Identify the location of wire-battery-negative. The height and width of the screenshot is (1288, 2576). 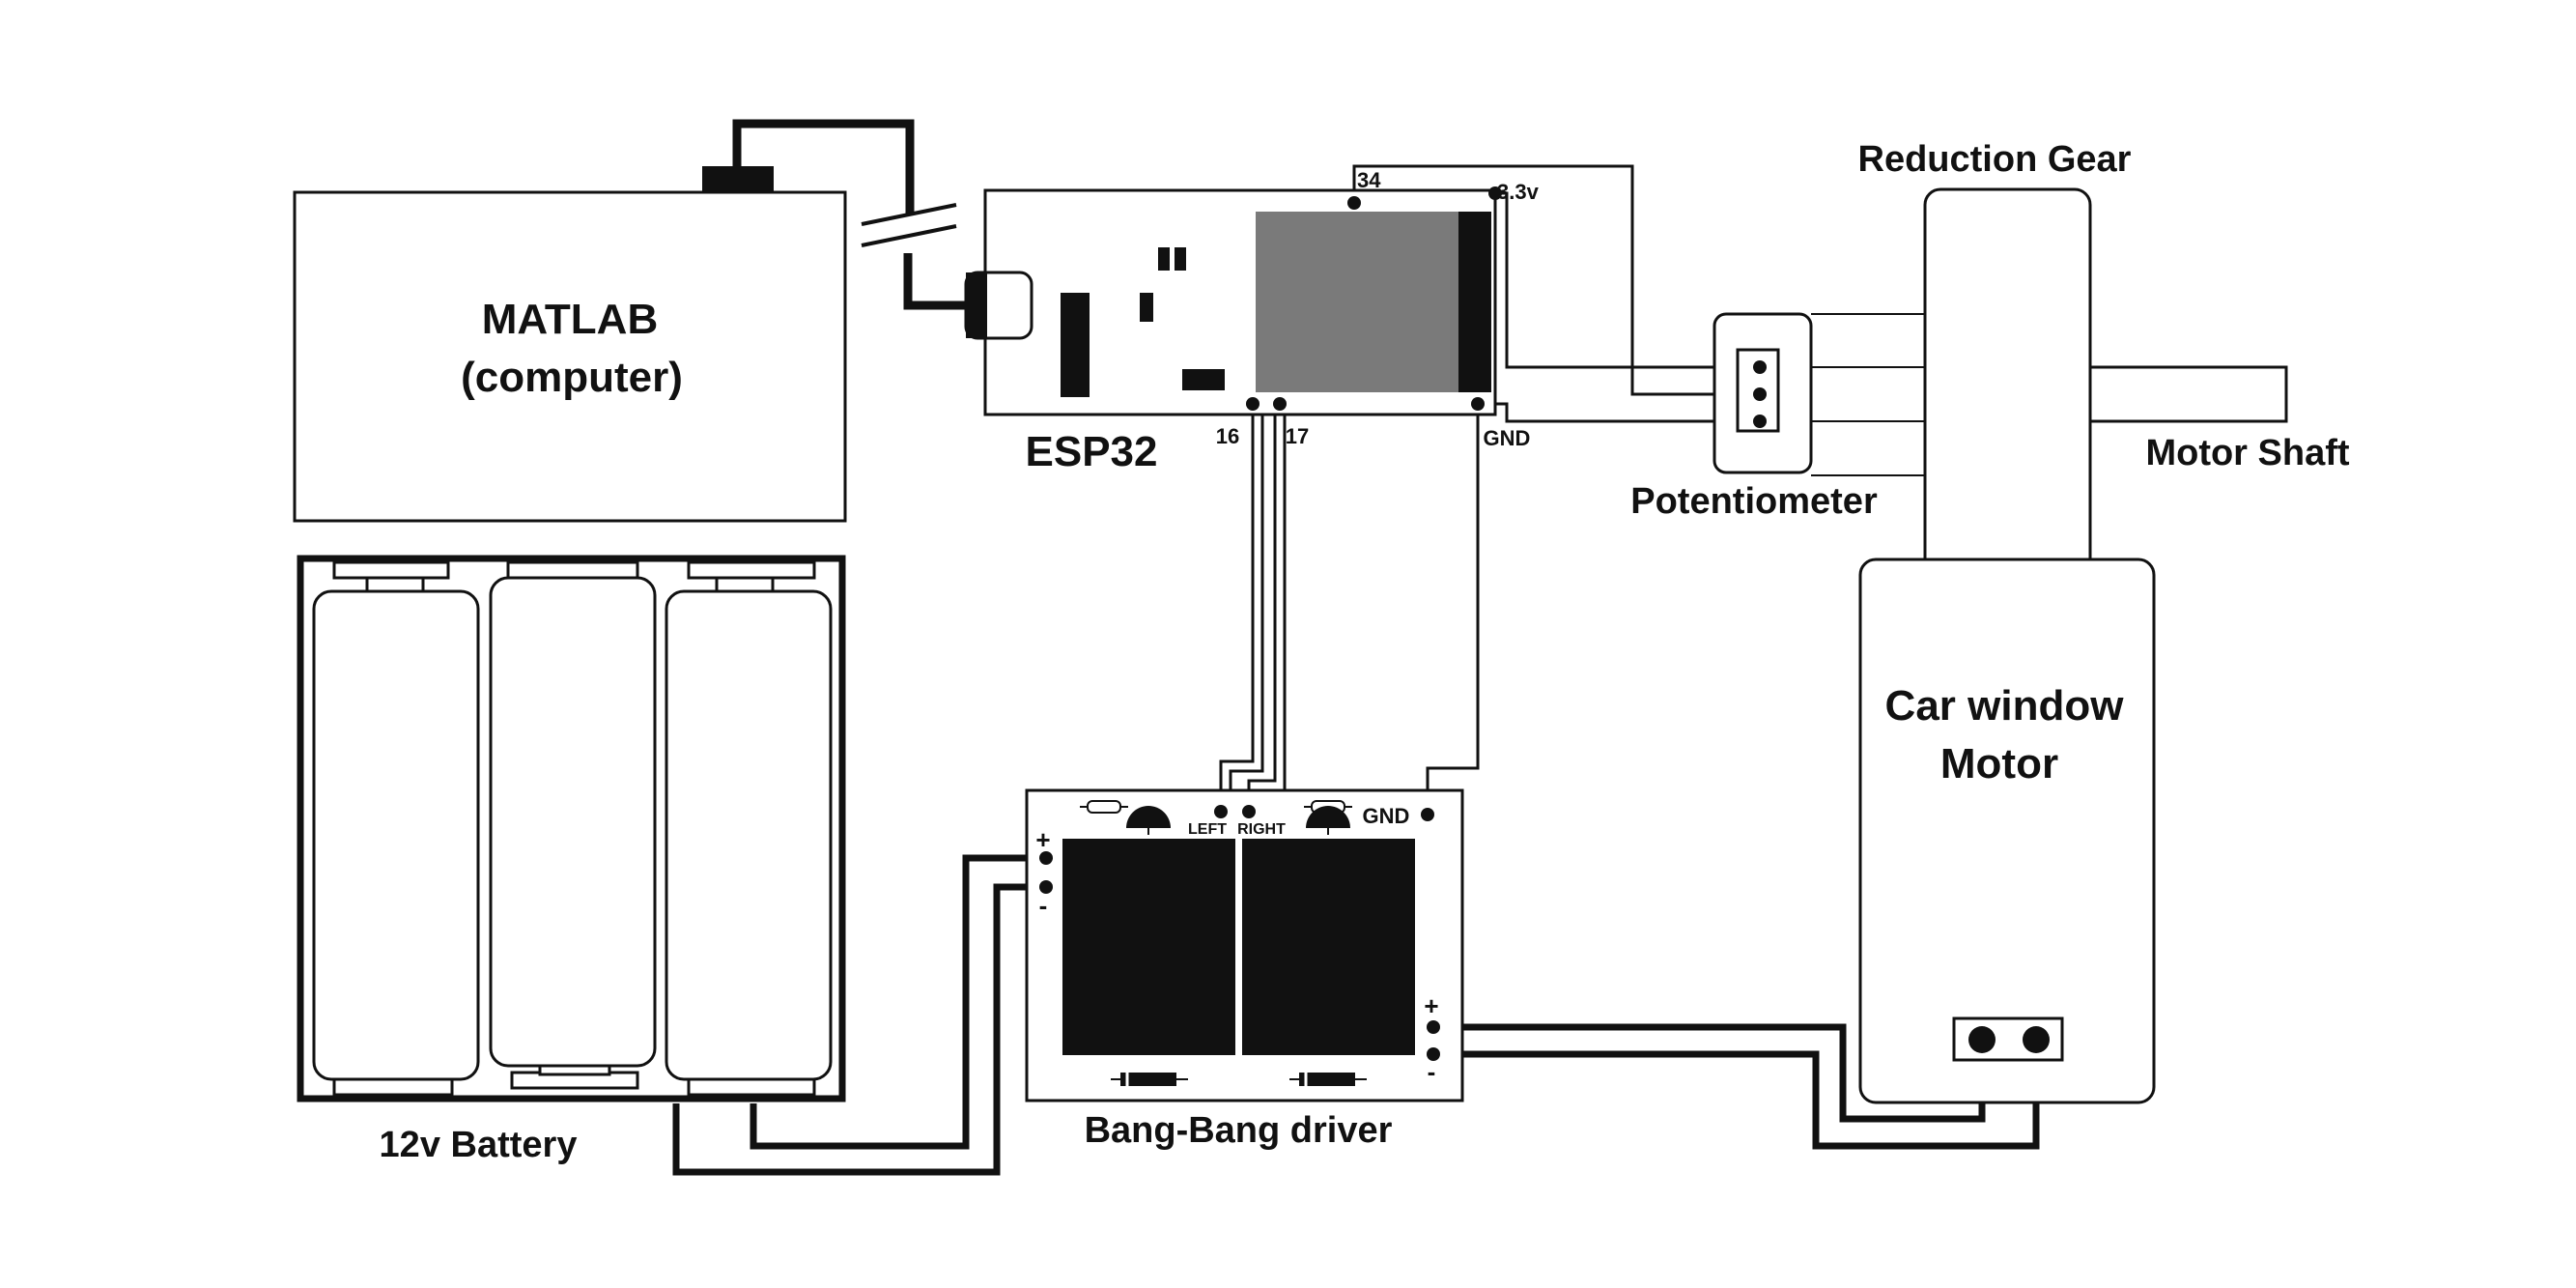
(859, 1029).